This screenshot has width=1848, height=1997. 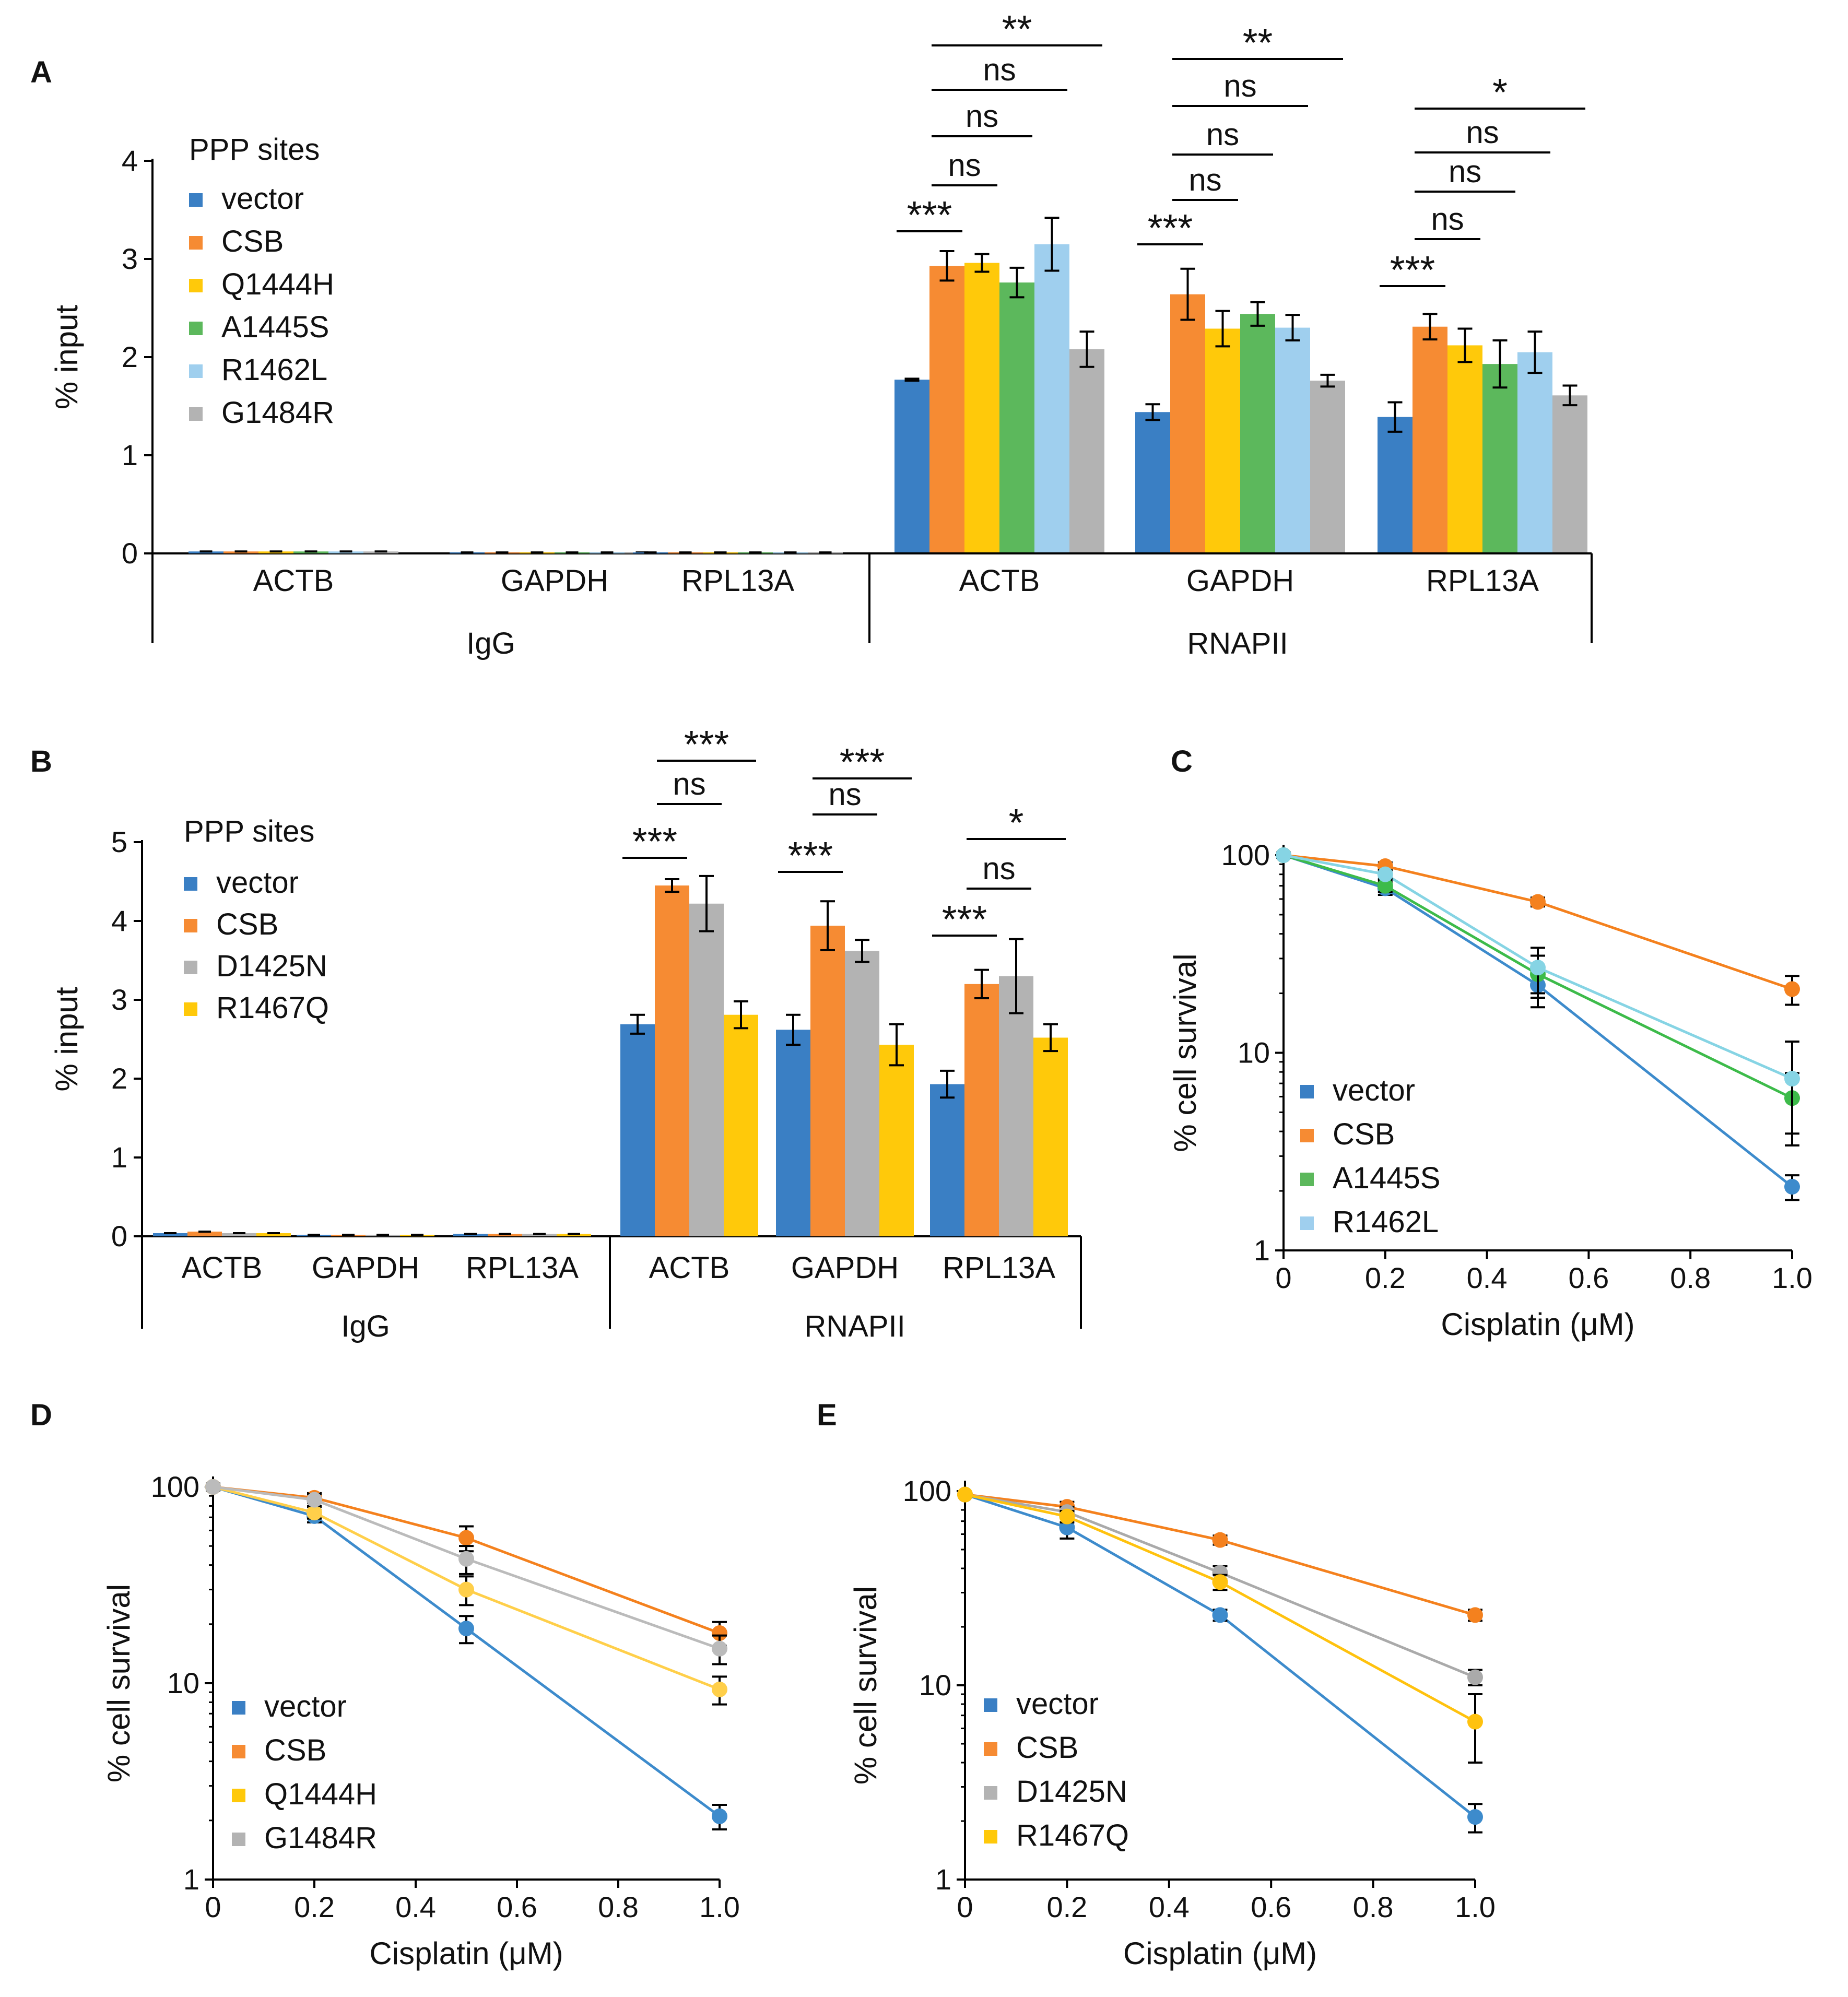 I want to click on legend-title: PPP sites, so click(x=254, y=150).